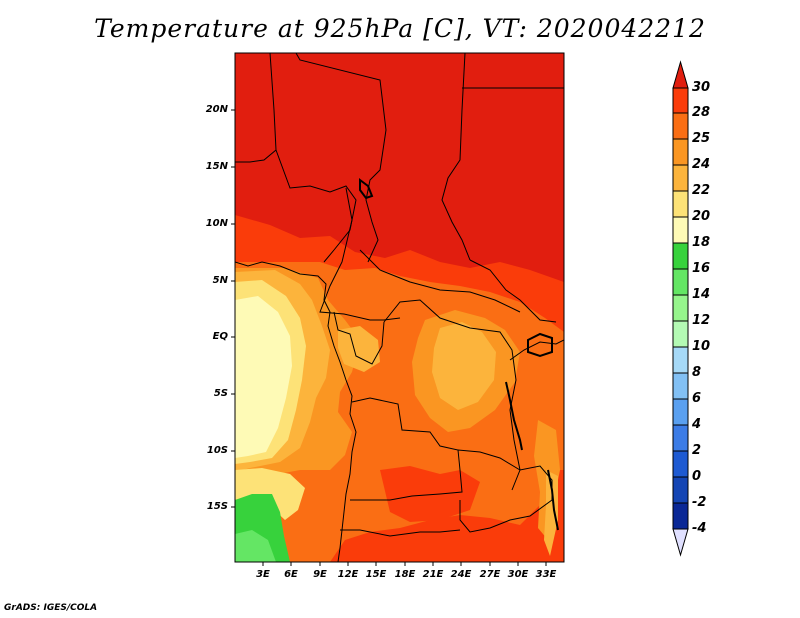  I want to click on colorbar-label-8: 8, so click(697, 372).